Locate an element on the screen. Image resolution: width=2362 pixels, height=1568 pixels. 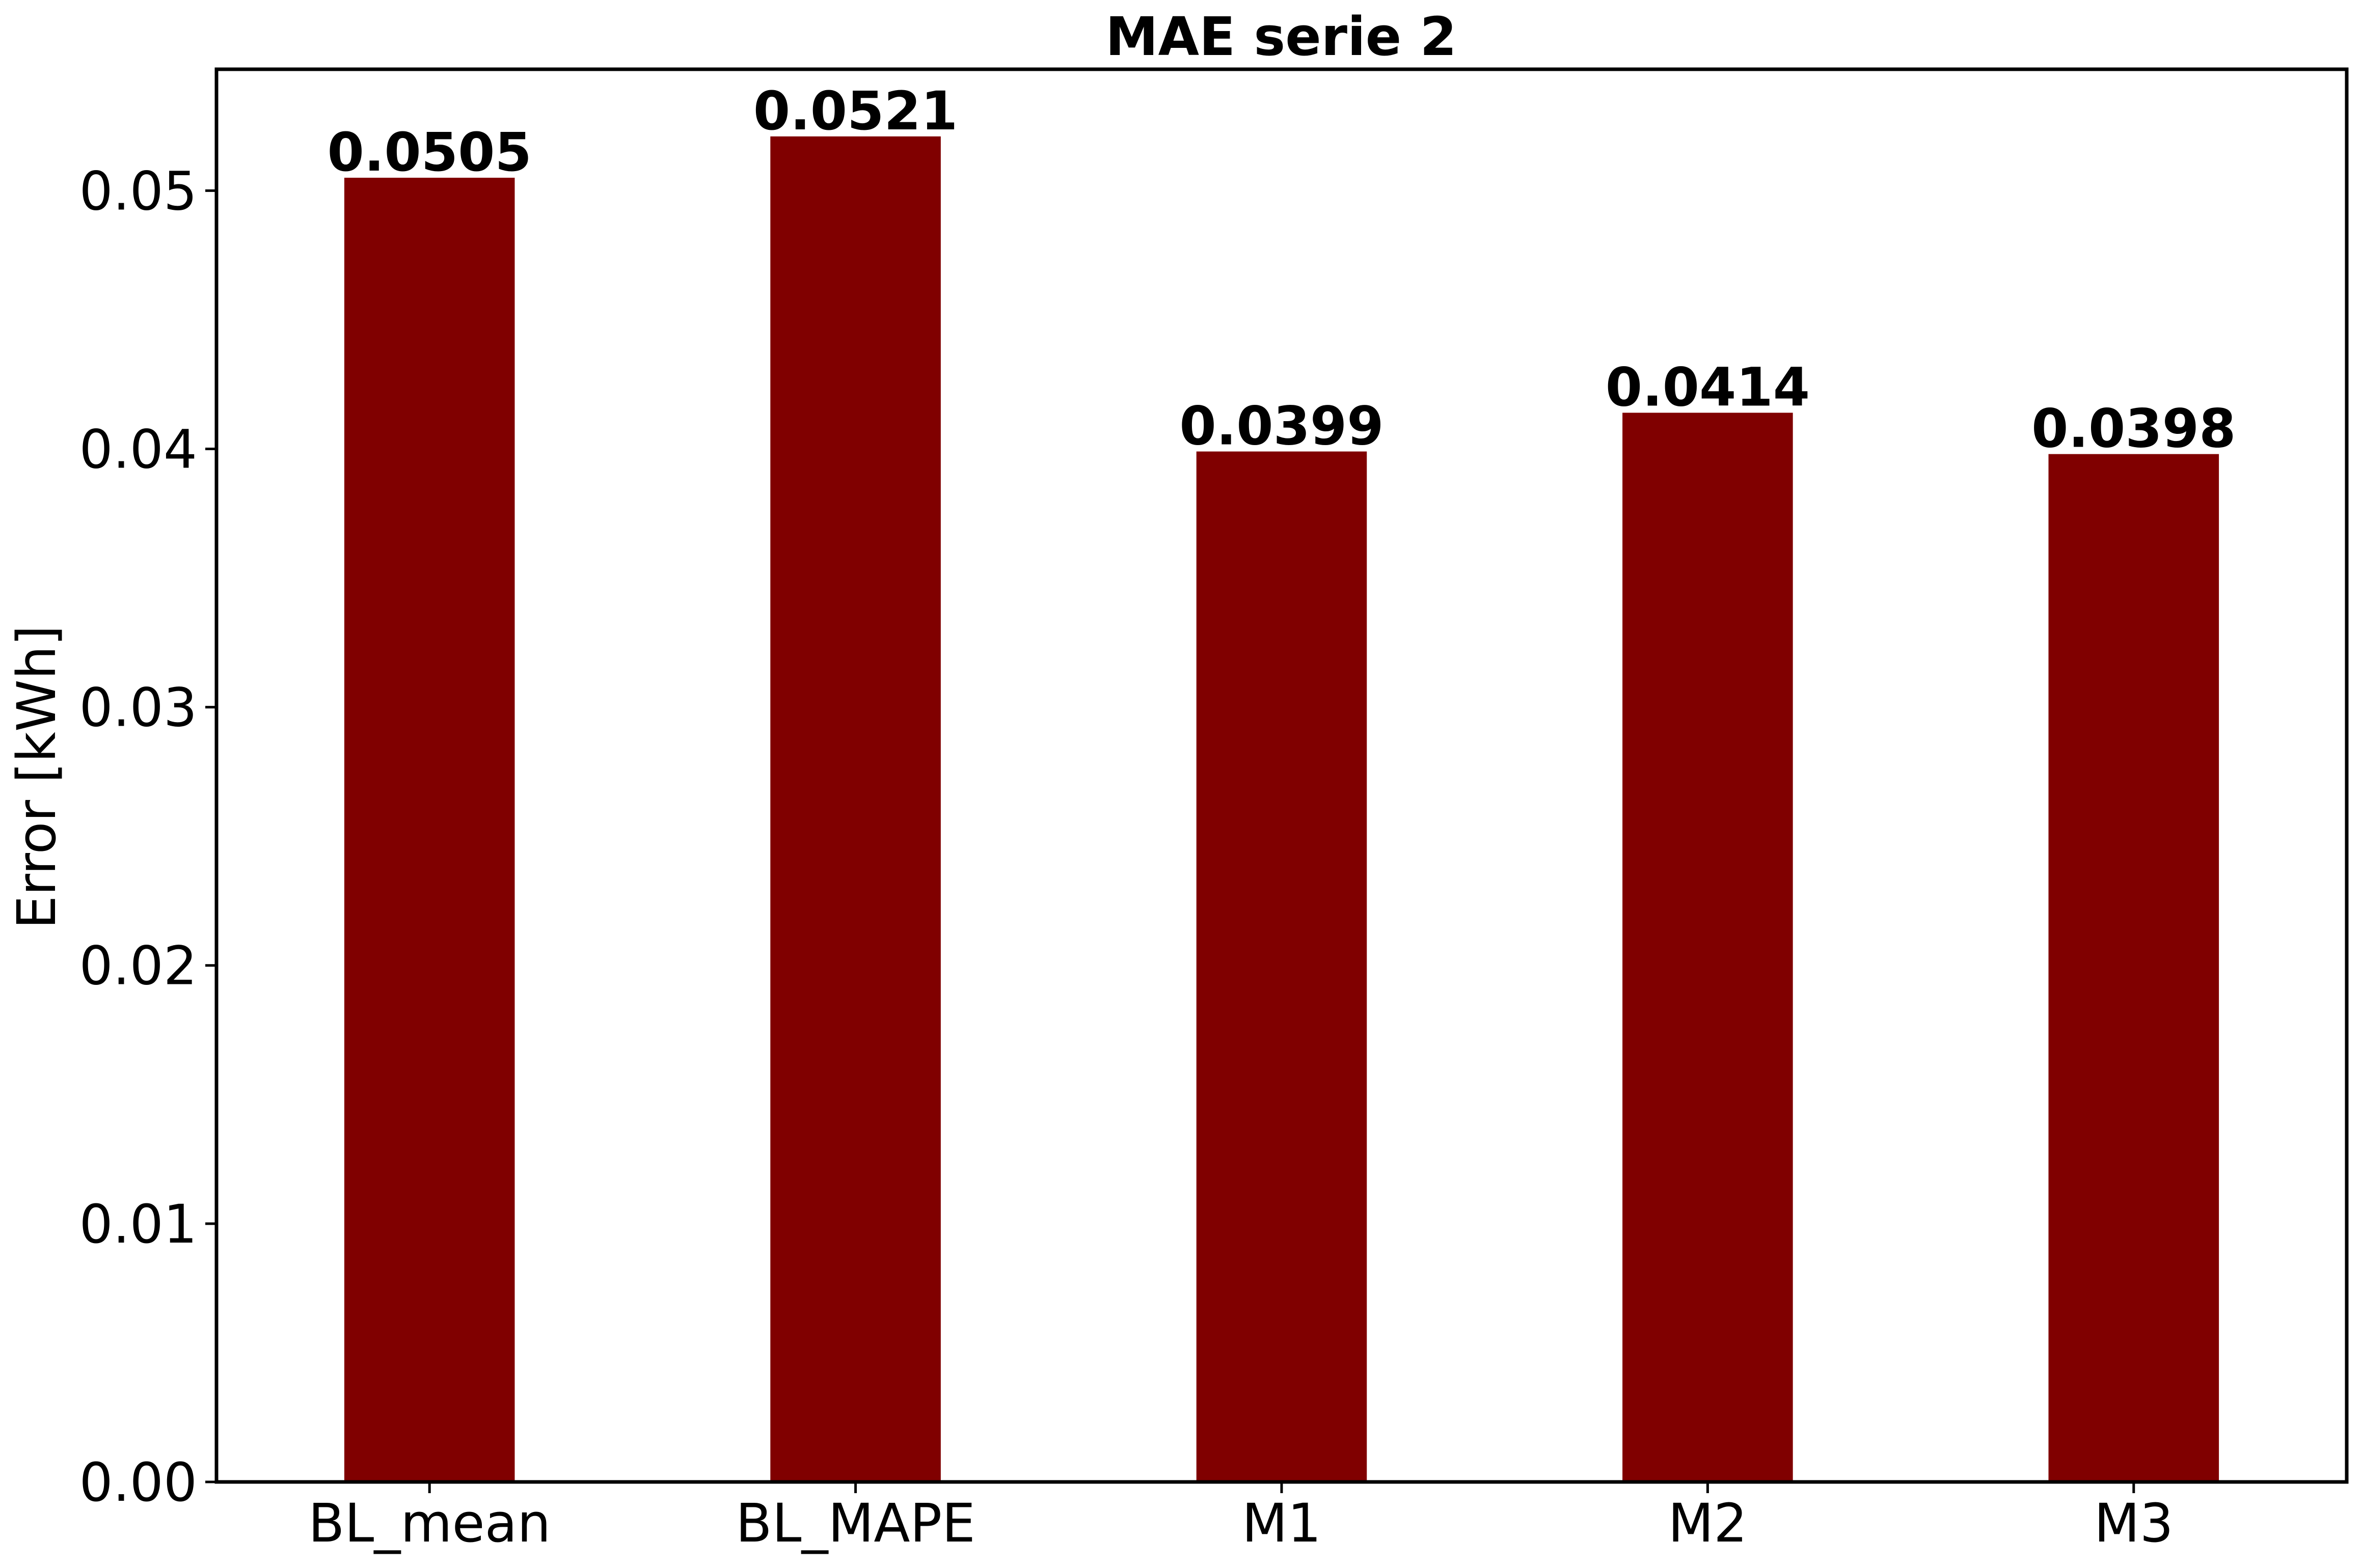
x-tick-label: M3 is located at coordinates (2134, 1523).